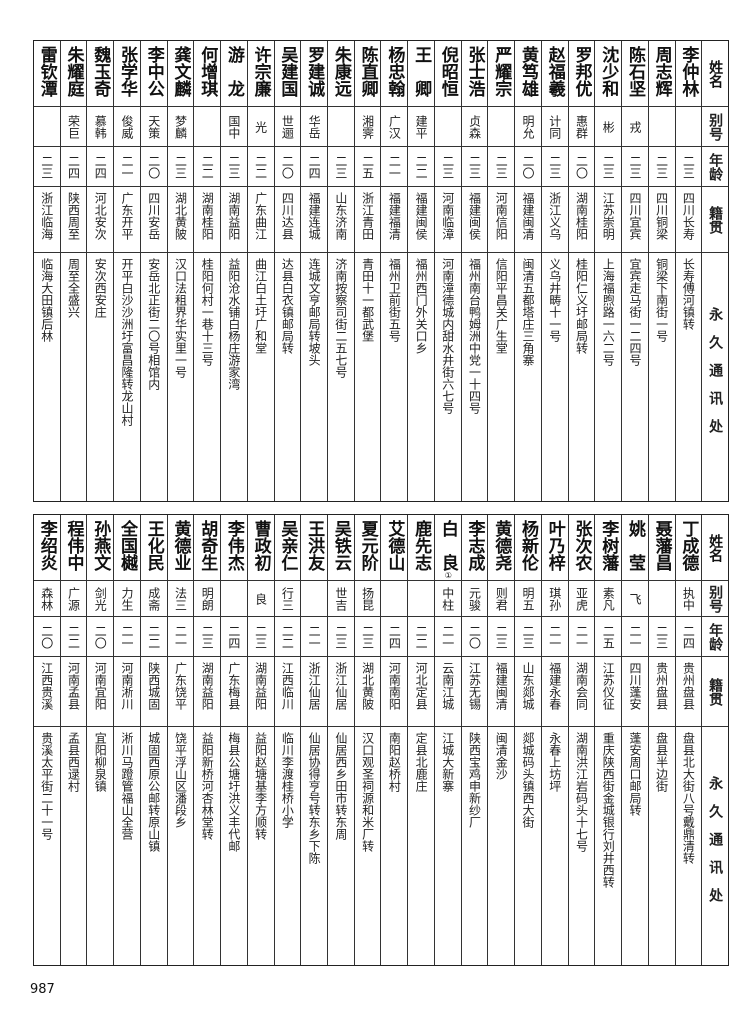 Image resolution: width=746 pixels, height=1024 pixels. What do you see at coordinates (608, 271) in the screenshot?
I see `person-column: 沈少和彬二三 江苏崇明 上海福煦路一六二号` at bounding box center [608, 271].